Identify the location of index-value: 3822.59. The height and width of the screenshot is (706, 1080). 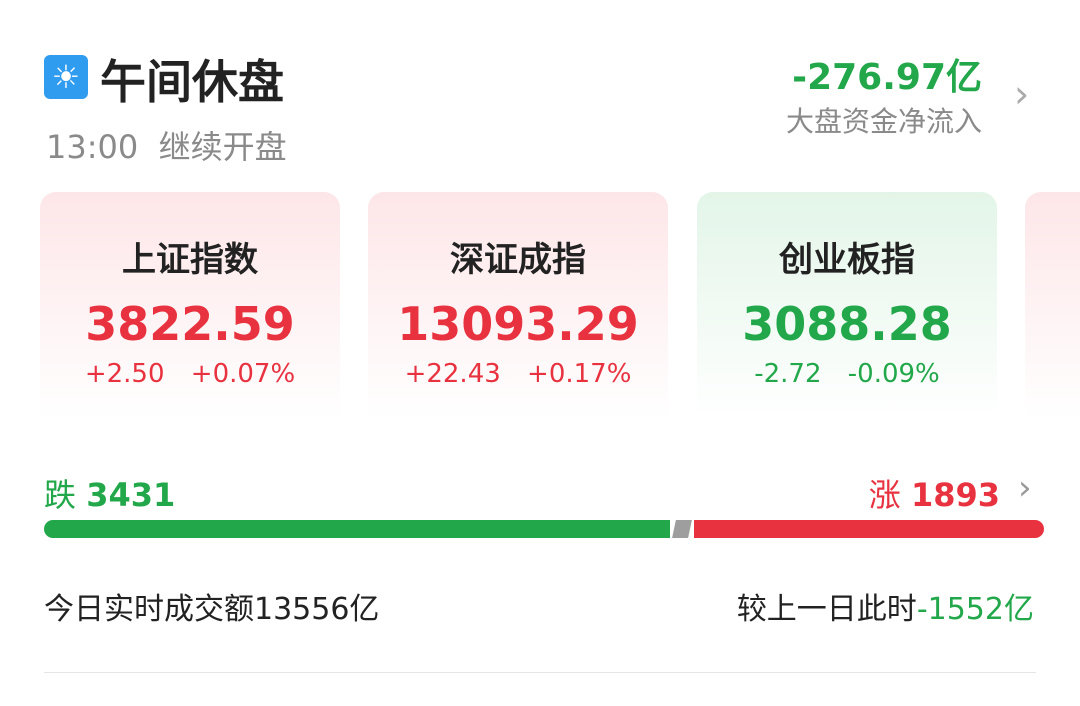
(190, 324).